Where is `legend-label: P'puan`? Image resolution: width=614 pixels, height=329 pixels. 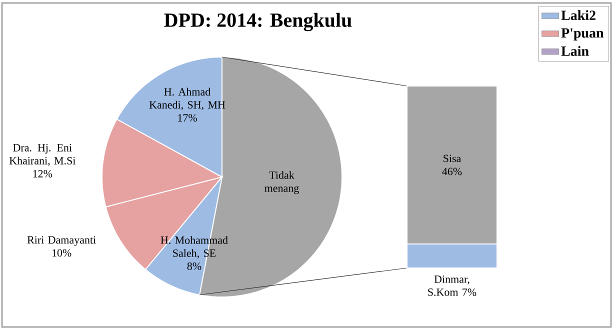
legend-label: P'puan is located at coordinates (582, 34).